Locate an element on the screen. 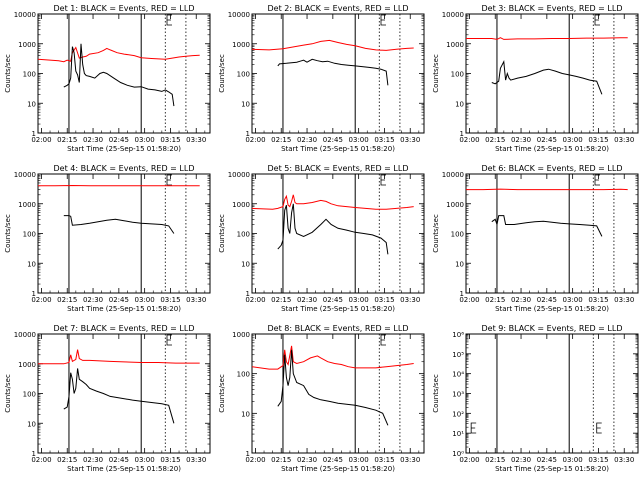  chart-title: Det 1: BLACK = Events, RED = LLD is located at coordinates (124, 8).